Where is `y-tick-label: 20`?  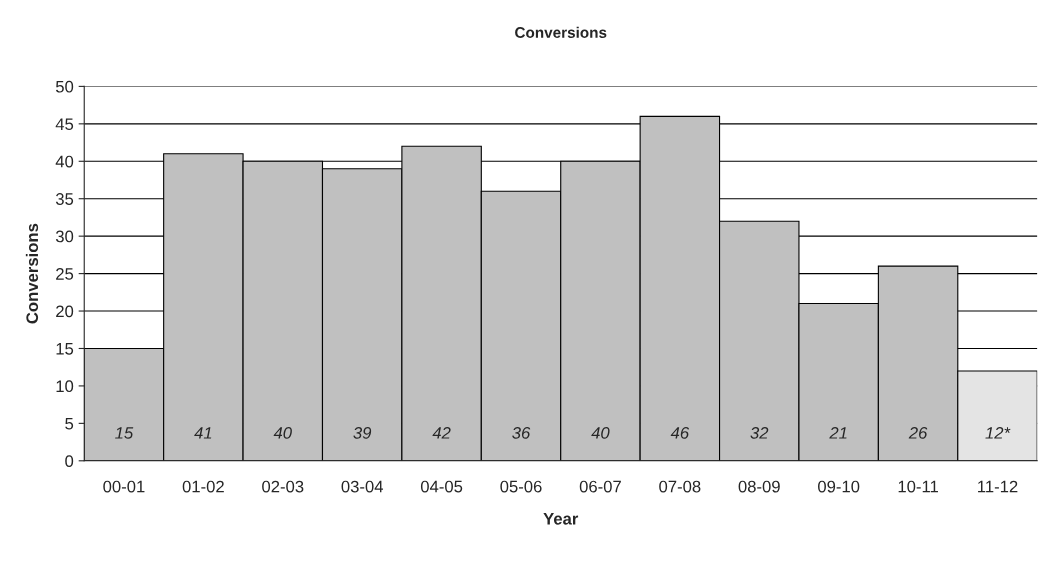
y-tick-label: 20 is located at coordinates (65, 311).